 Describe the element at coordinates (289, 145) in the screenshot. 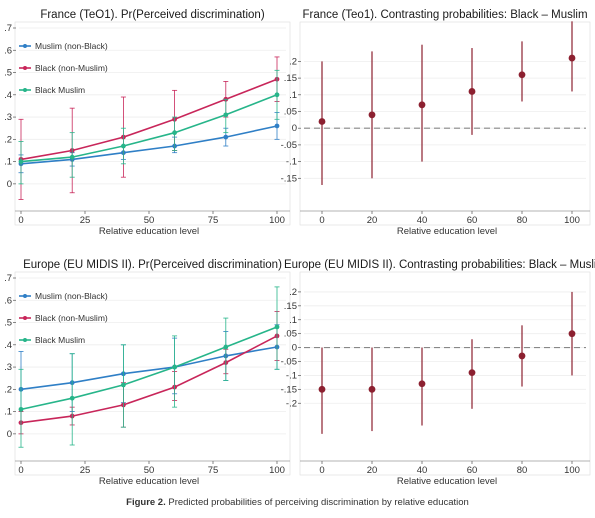

I see `y-tick-label: -.05` at that location.